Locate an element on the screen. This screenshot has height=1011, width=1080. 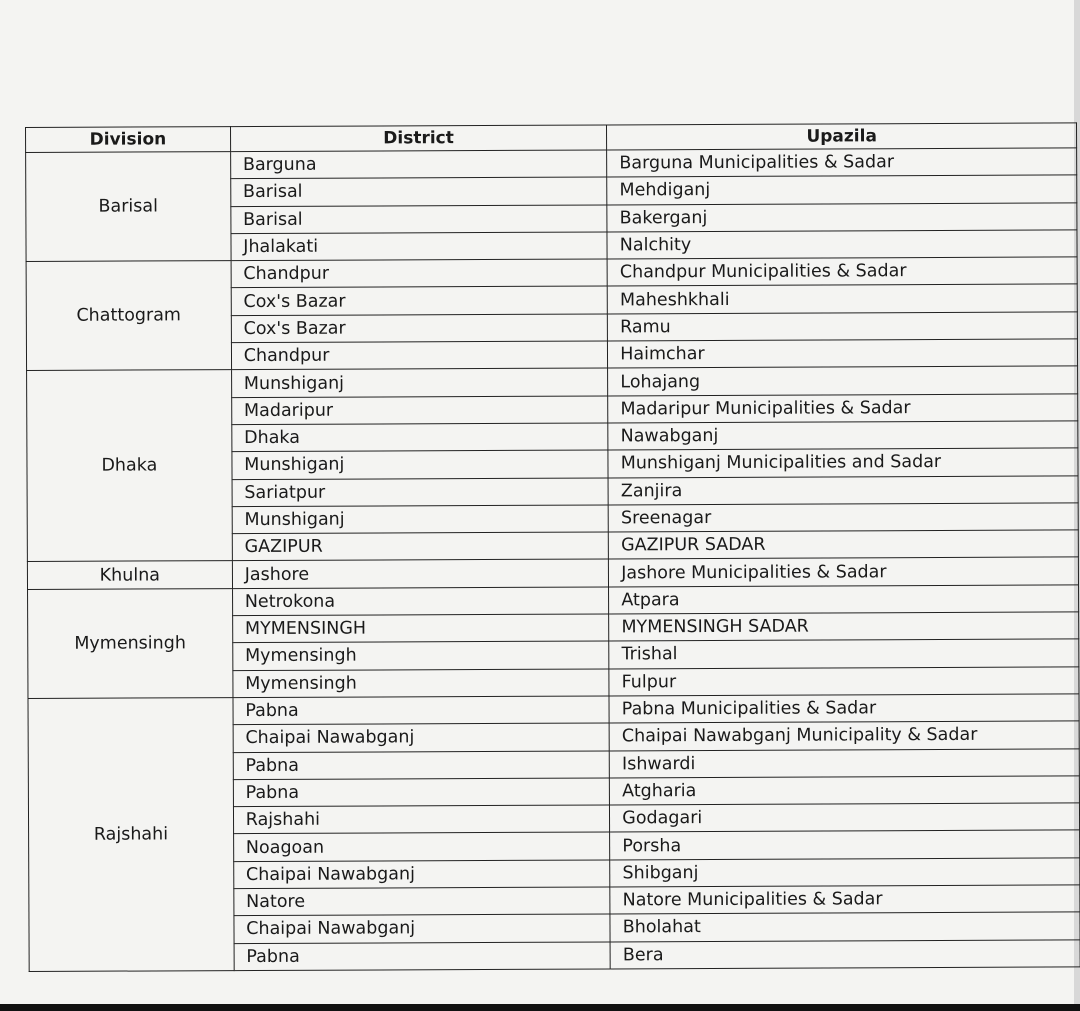
upazila-cell: Porsha is located at coordinates (844, 845).